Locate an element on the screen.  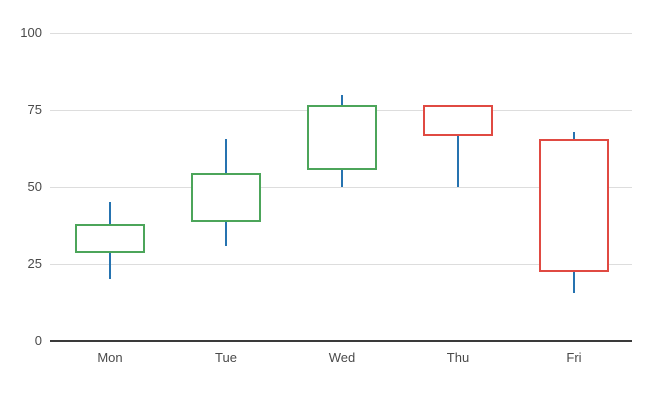
x-tick-label-mon: Mon is located at coordinates (110, 357).